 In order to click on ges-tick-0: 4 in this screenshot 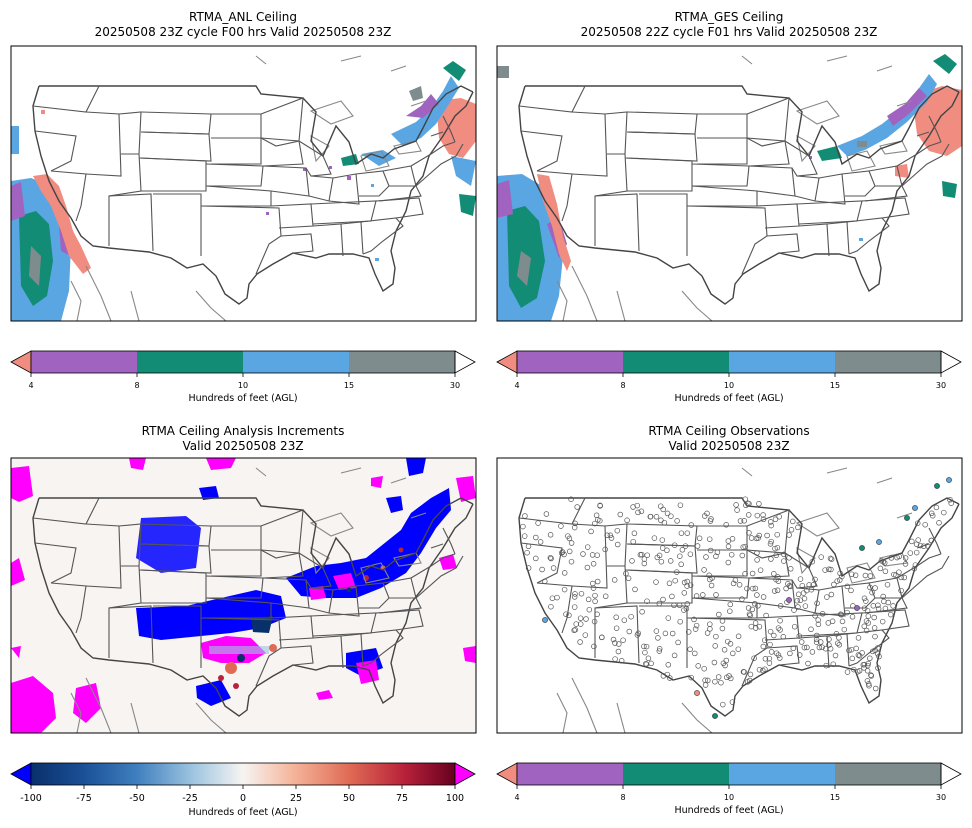, I will do `click(516, 385)`.